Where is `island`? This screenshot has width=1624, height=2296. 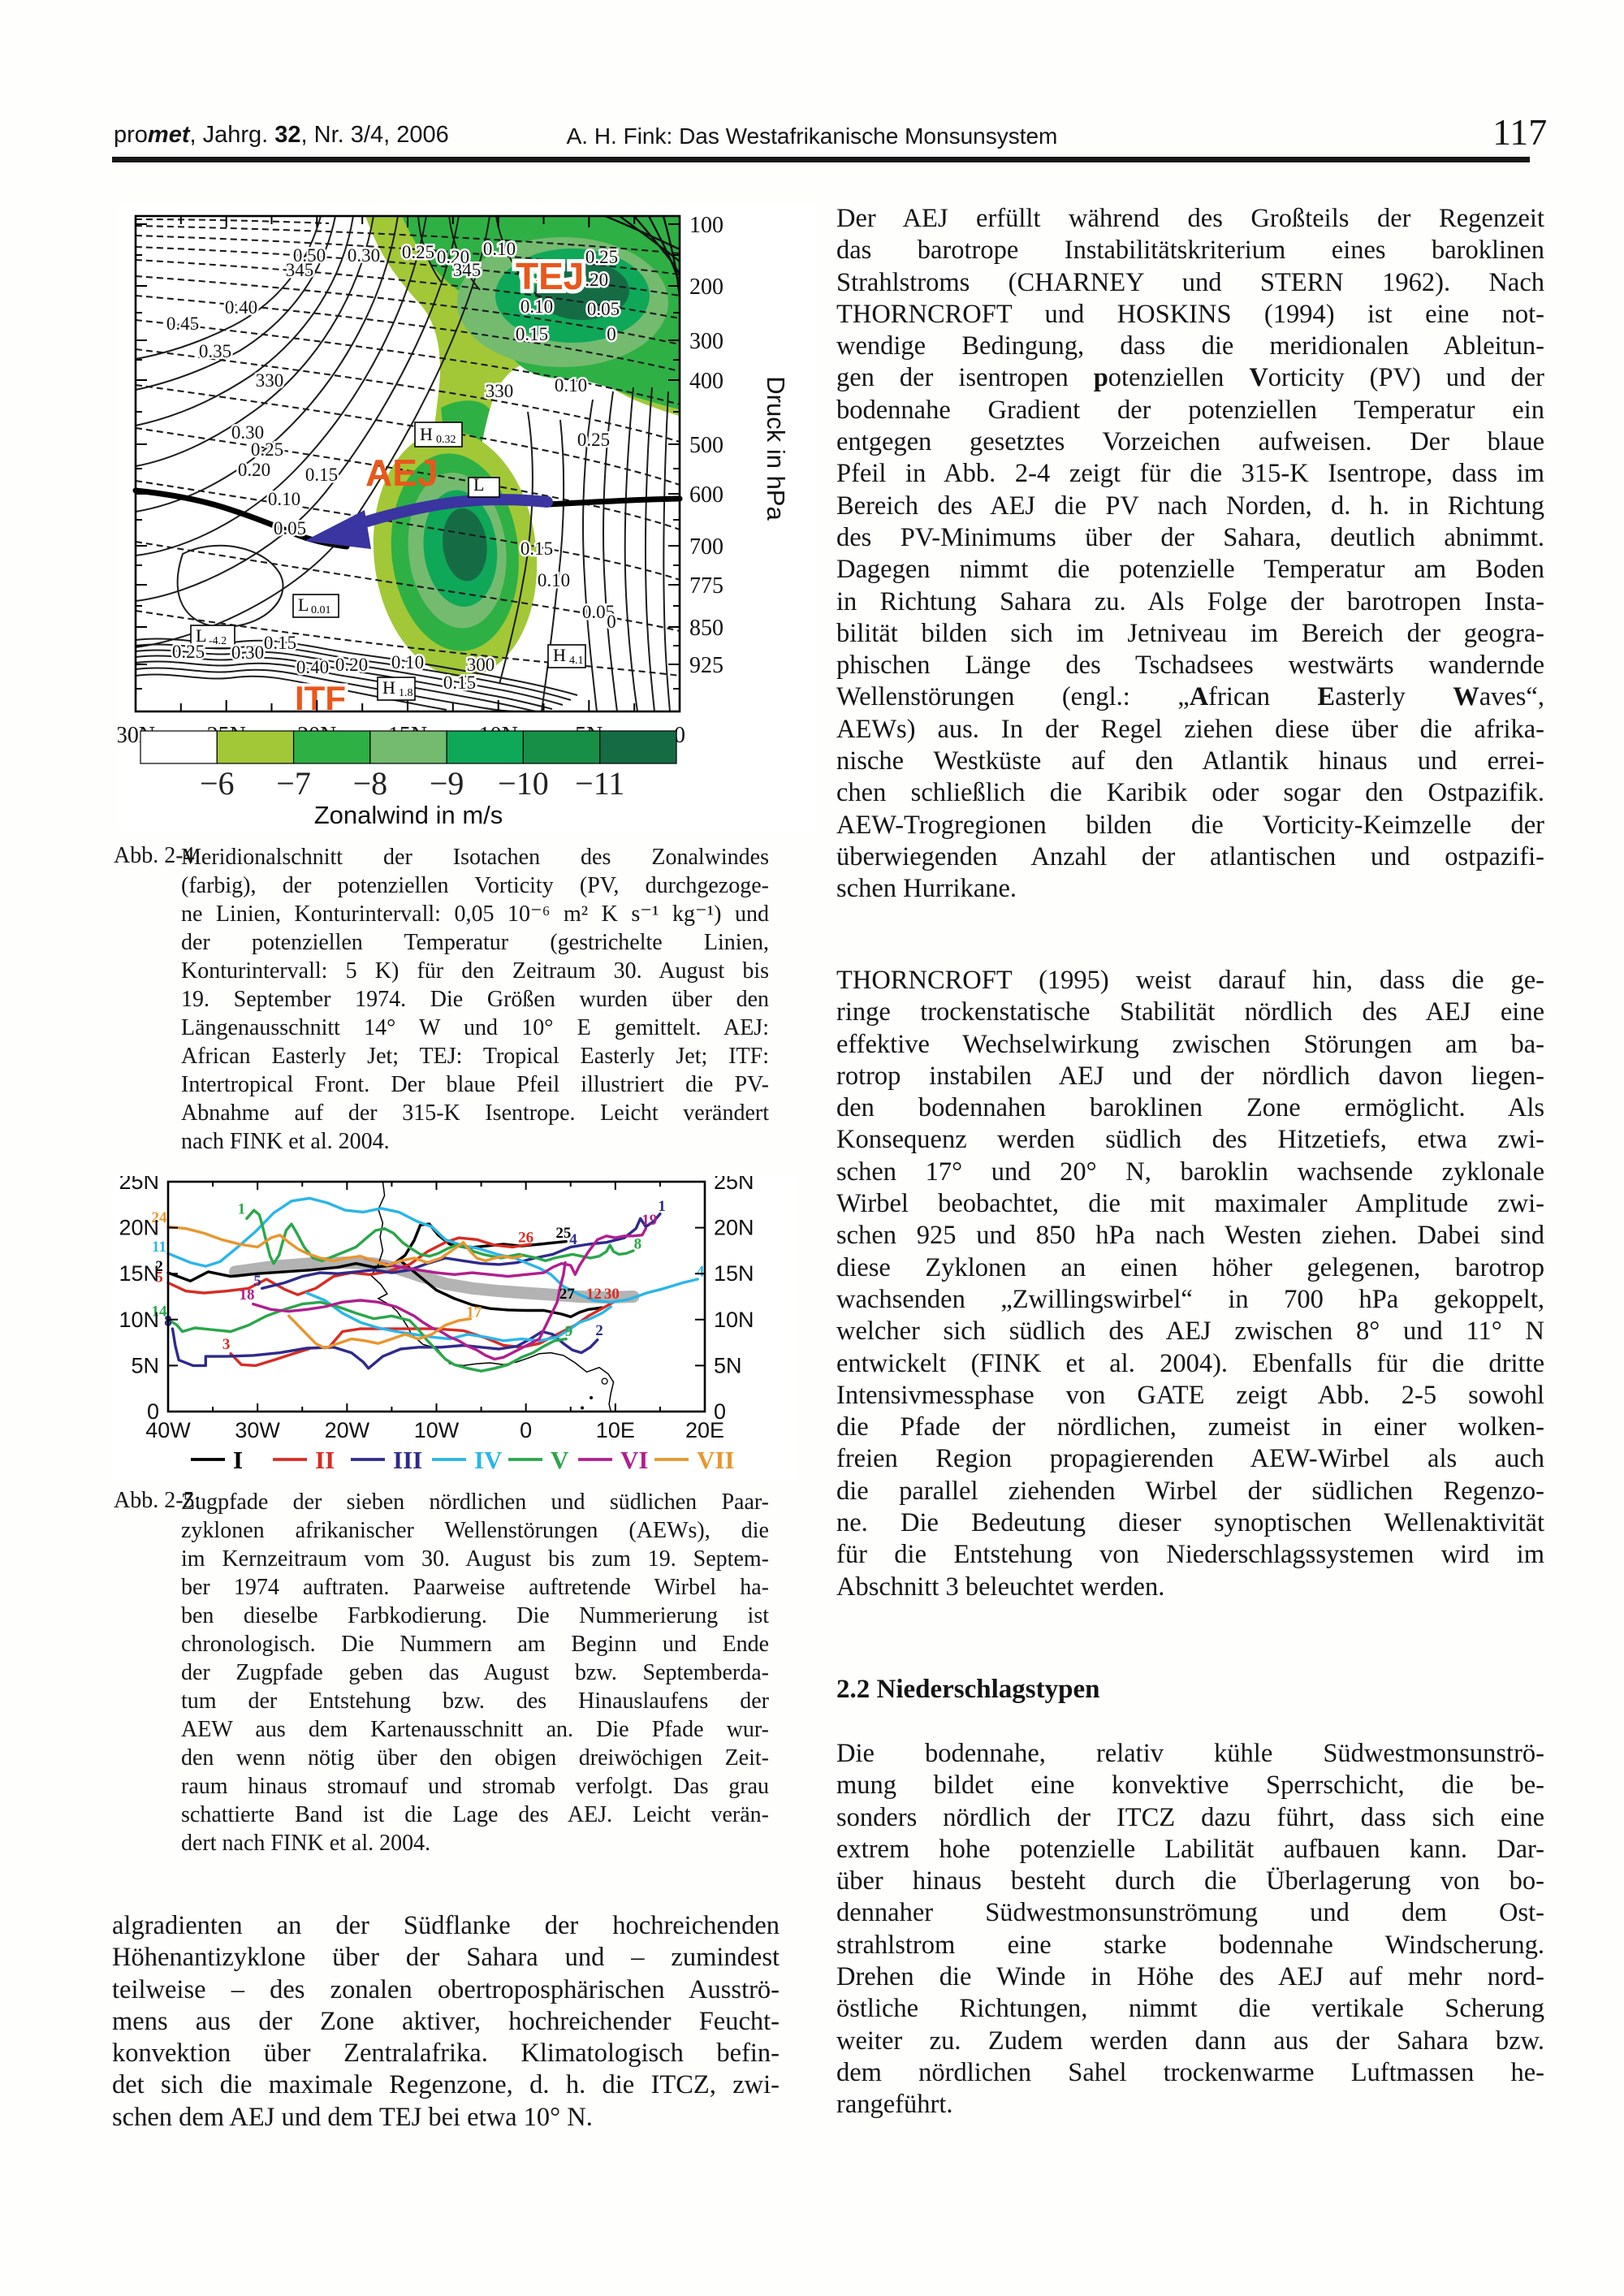 island is located at coordinates (583, 1408).